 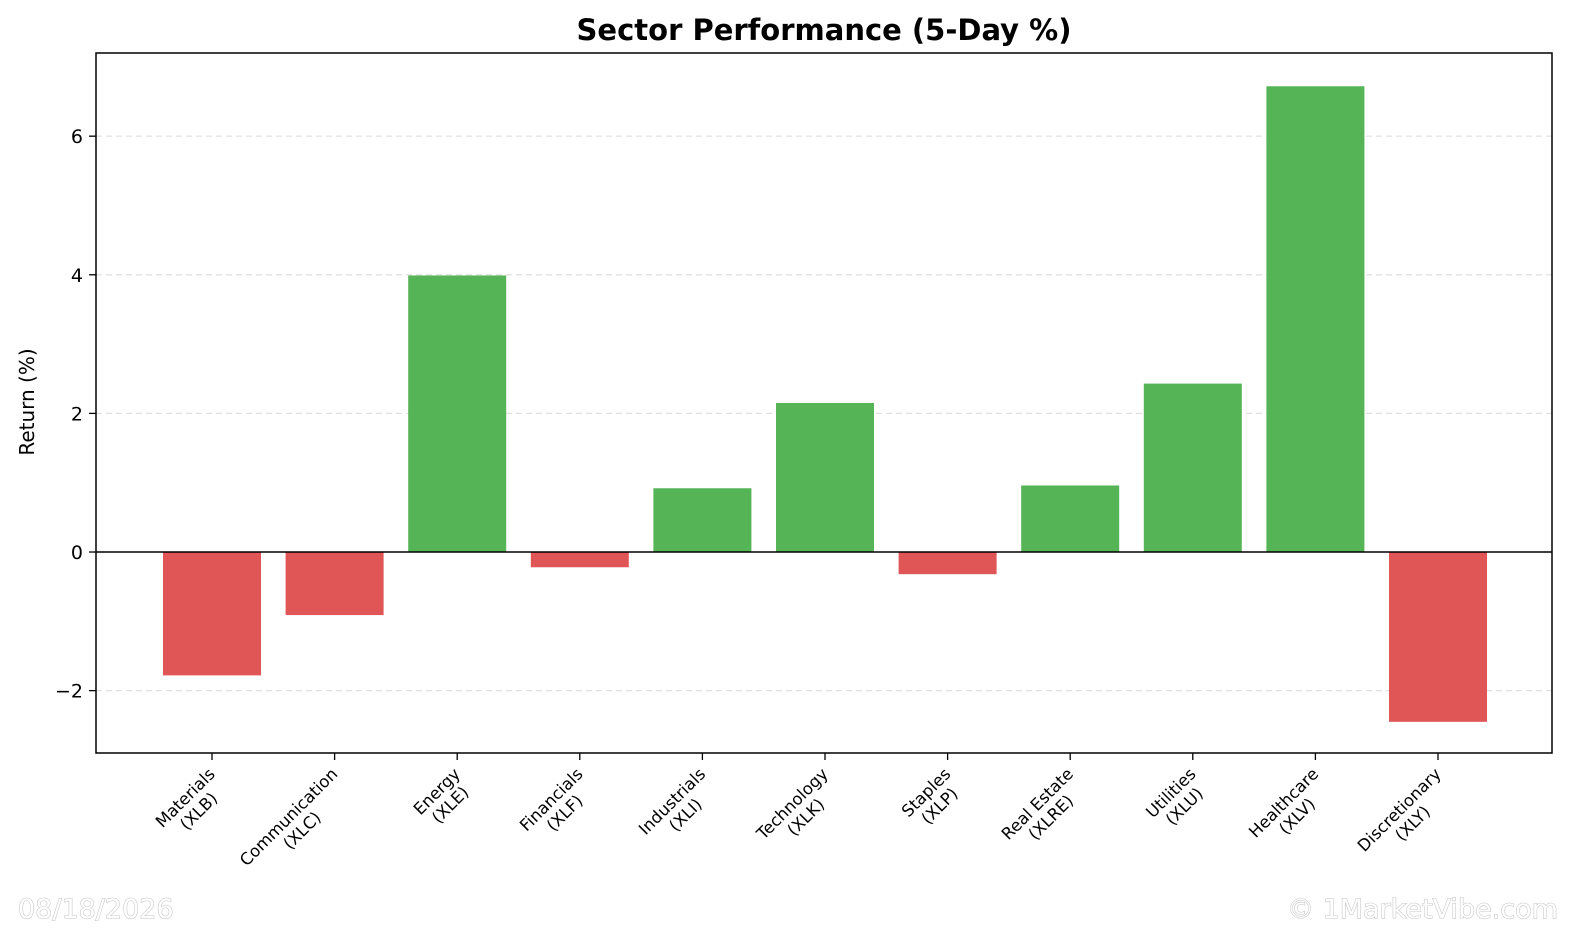 I want to click on x-tick-label-1: Communication(XLC), so click(x=295, y=823).